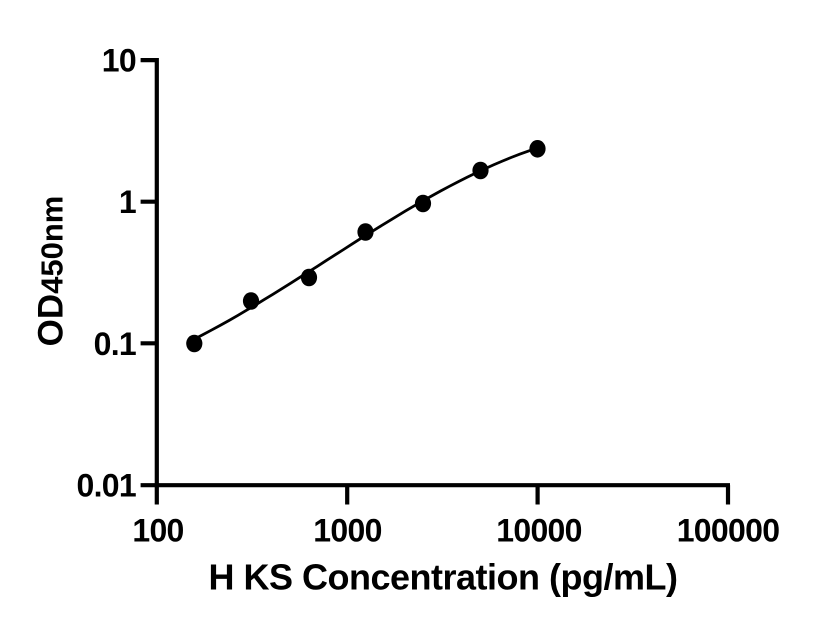 This screenshot has height=640, width=816. I want to click on svg-text: 1000, so click(347, 530).